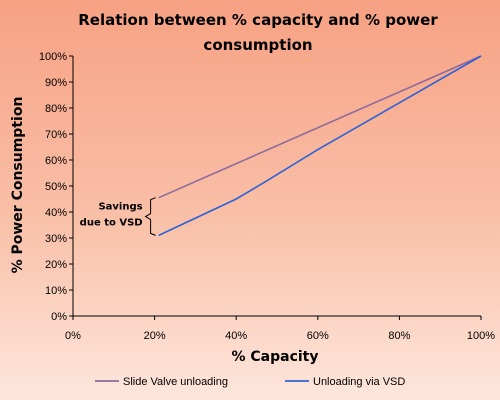 Image resolution: width=500 pixels, height=400 pixels. What do you see at coordinates (359, 382) in the screenshot?
I see `legend-label: Unloading via VSD` at bounding box center [359, 382].